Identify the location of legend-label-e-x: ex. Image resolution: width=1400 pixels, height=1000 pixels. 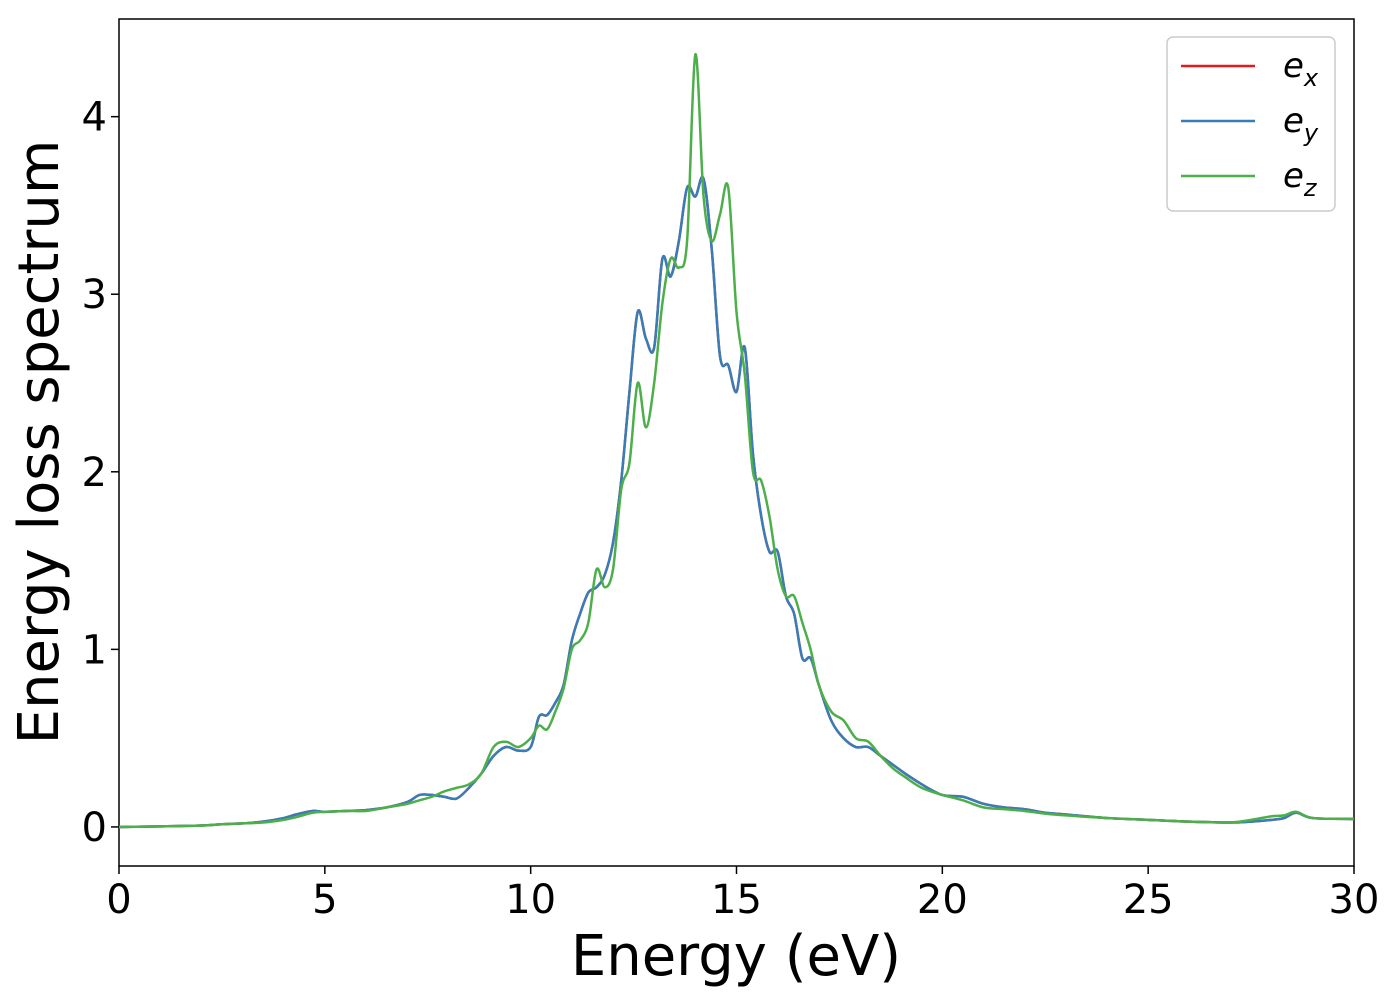
(1301, 69).